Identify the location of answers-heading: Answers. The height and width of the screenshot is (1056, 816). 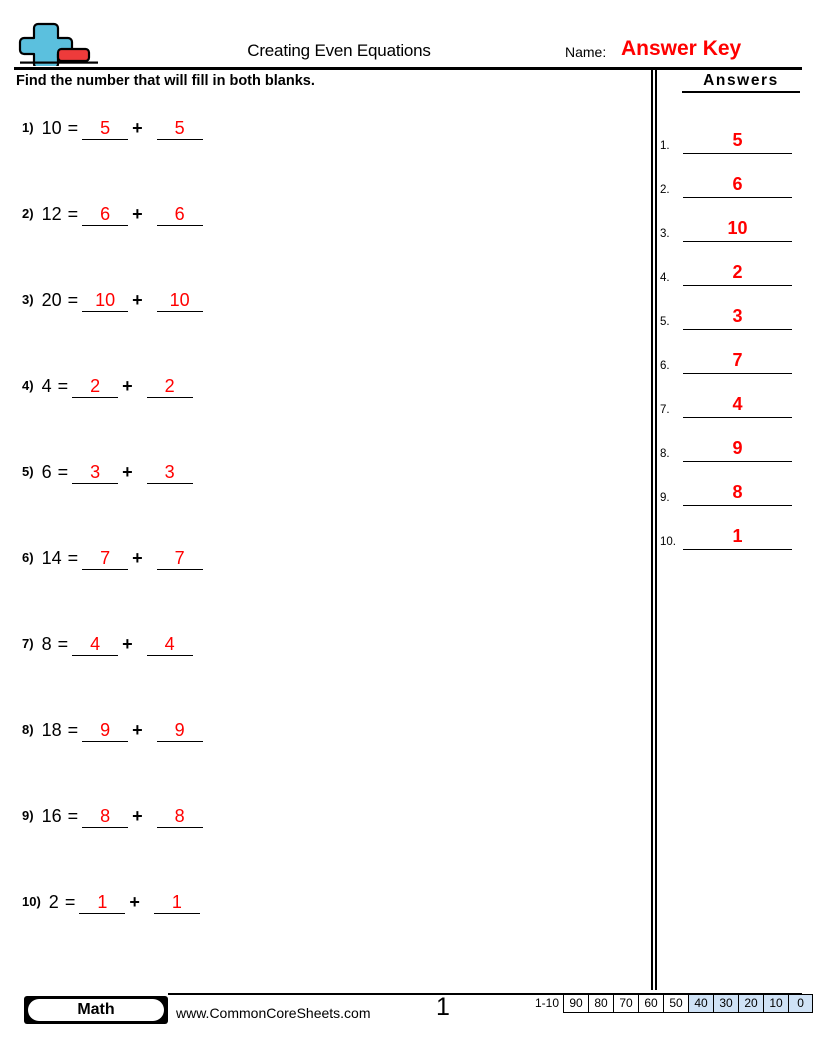
(741, 82).